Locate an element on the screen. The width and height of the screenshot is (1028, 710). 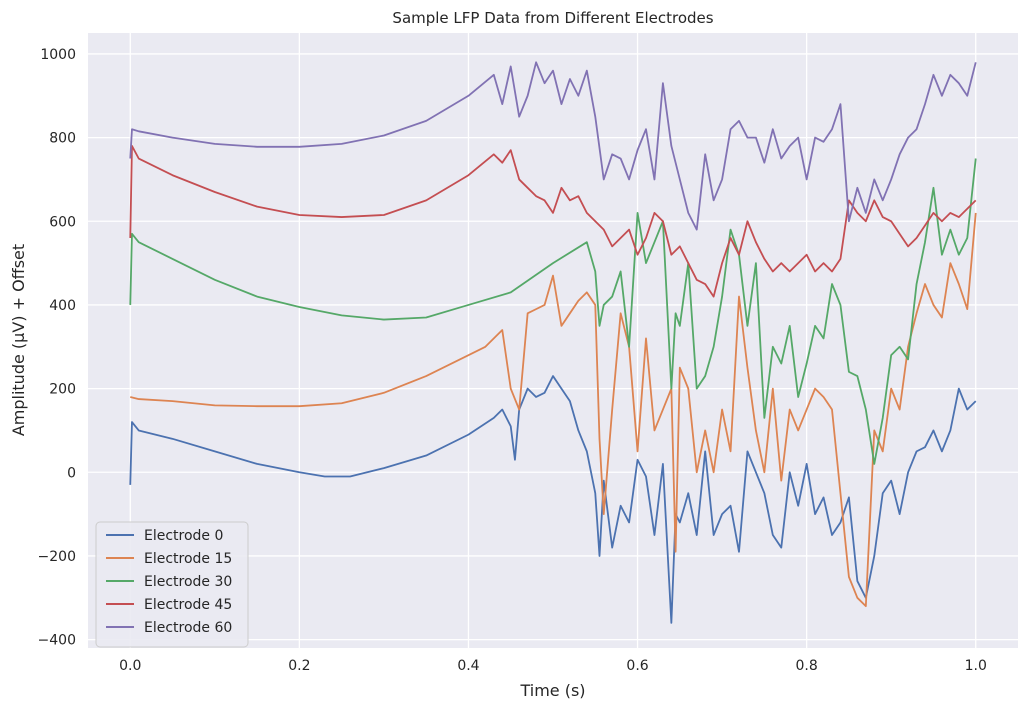
x-tick-label: 0.0 is located at coordinates (130, 666).